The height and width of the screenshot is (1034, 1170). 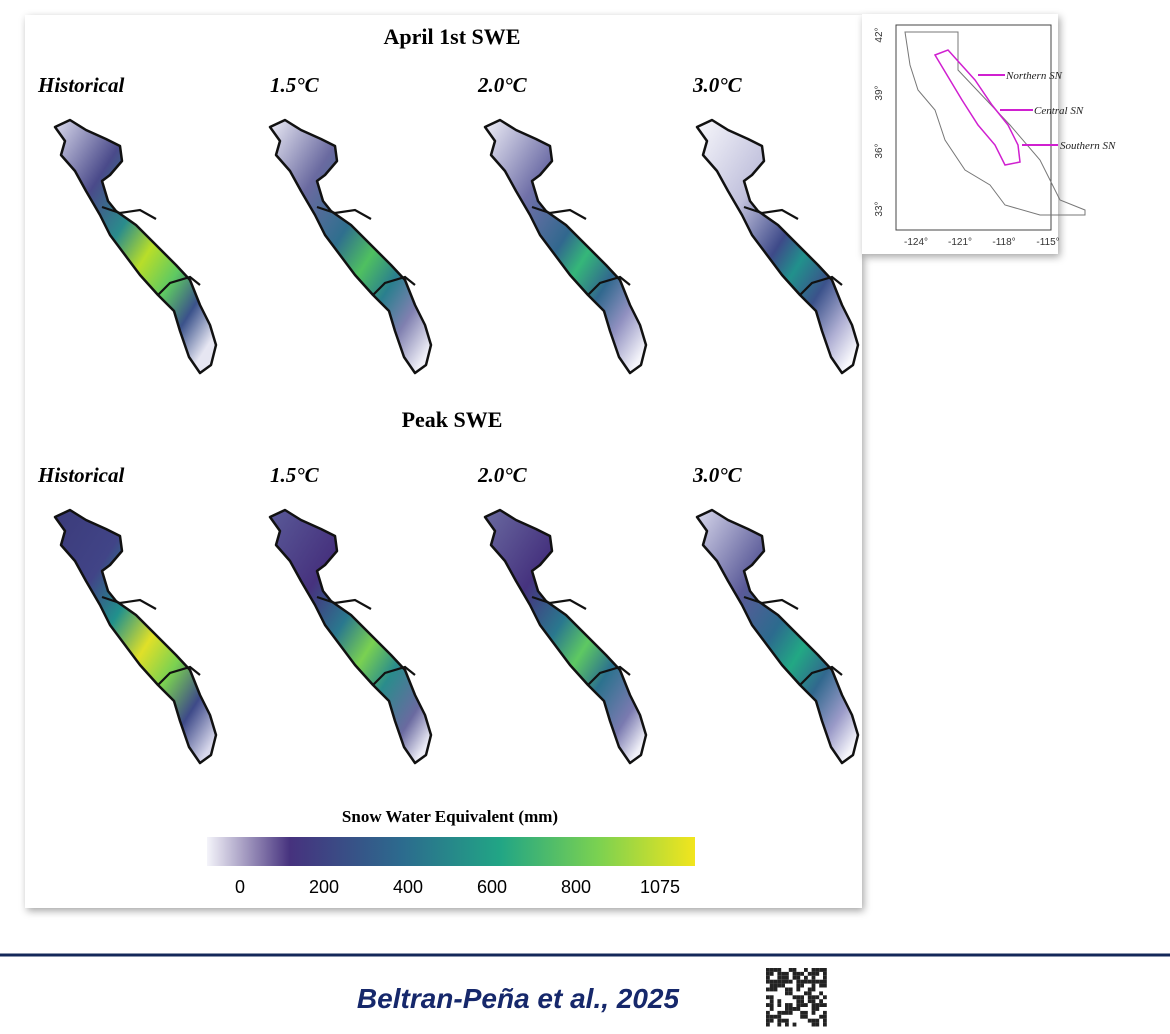 What do you see at coordinates (879, 92) in the screenshot?
I see `lat-tick-label: 39°` at bounding box center [879, 92].